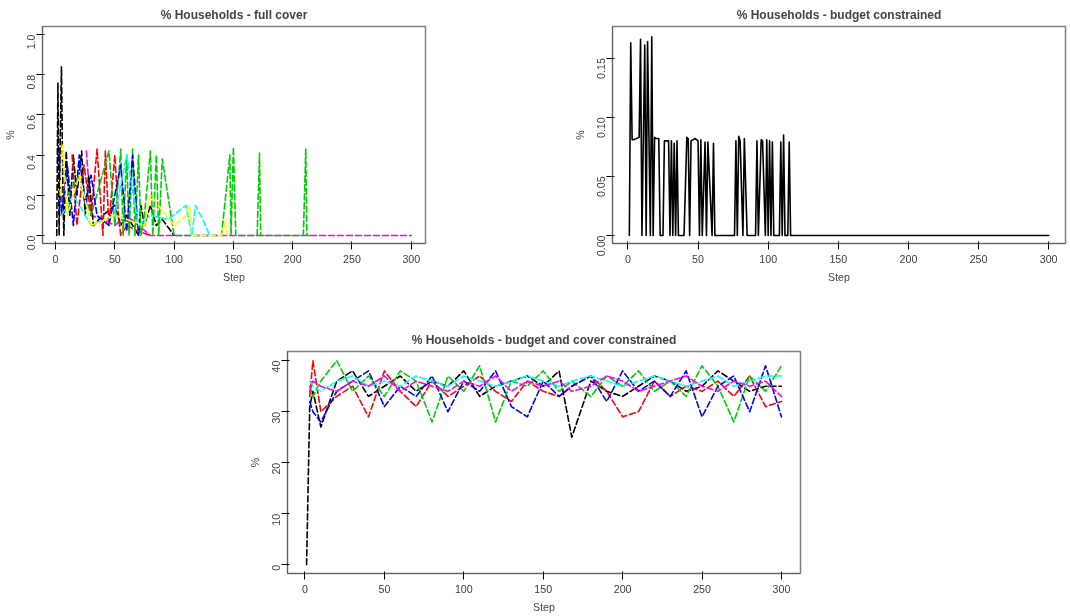 This screenshot has height=616, width=1070. Describe the element at coordinates (276, 519) in the screenshot. I see `y-tick-label: 10` at that location.